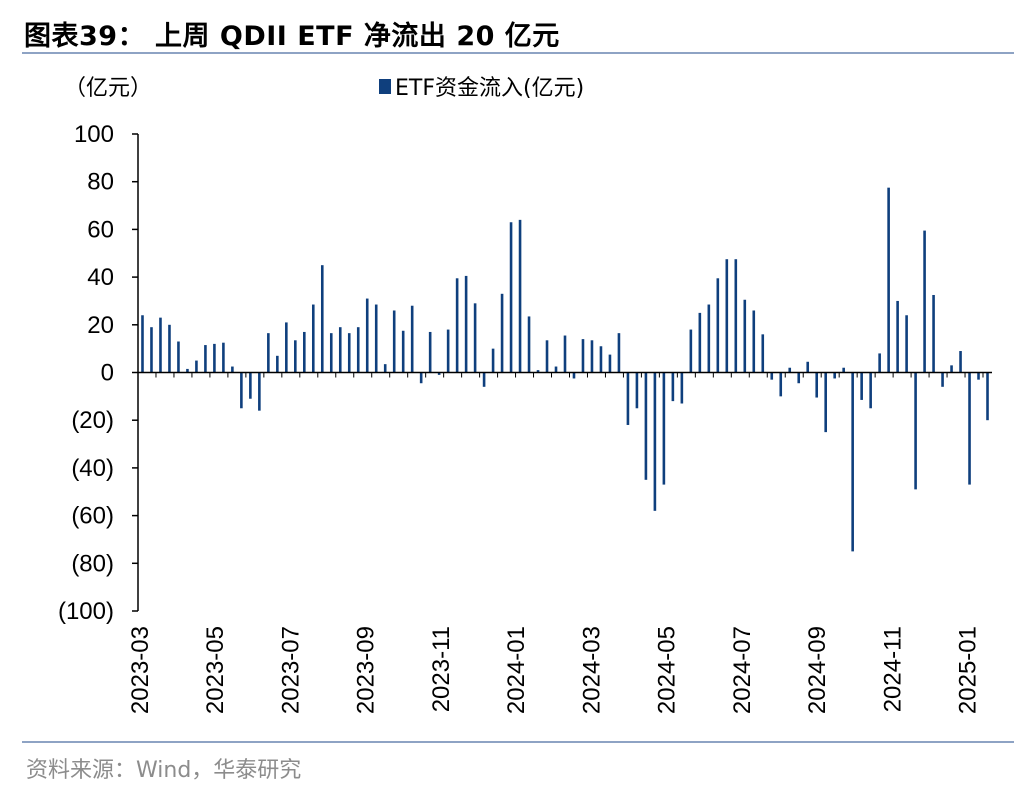  I want to click on x-tick-label: 2023-09, so click(366, 670).